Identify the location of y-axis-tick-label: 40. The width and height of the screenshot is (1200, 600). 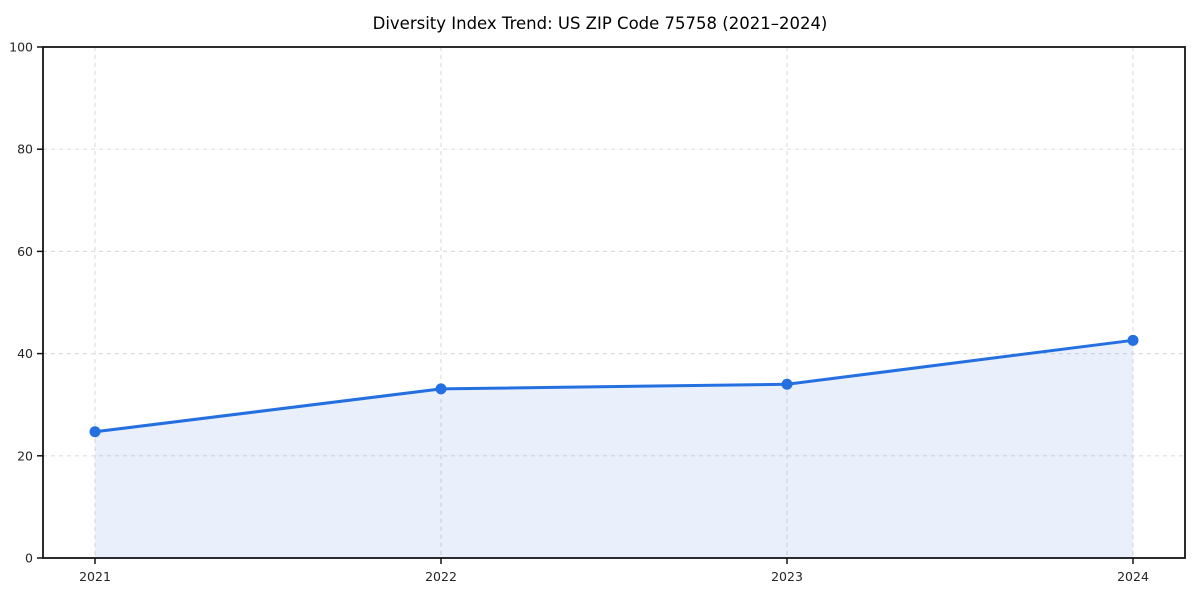
(25, 353).